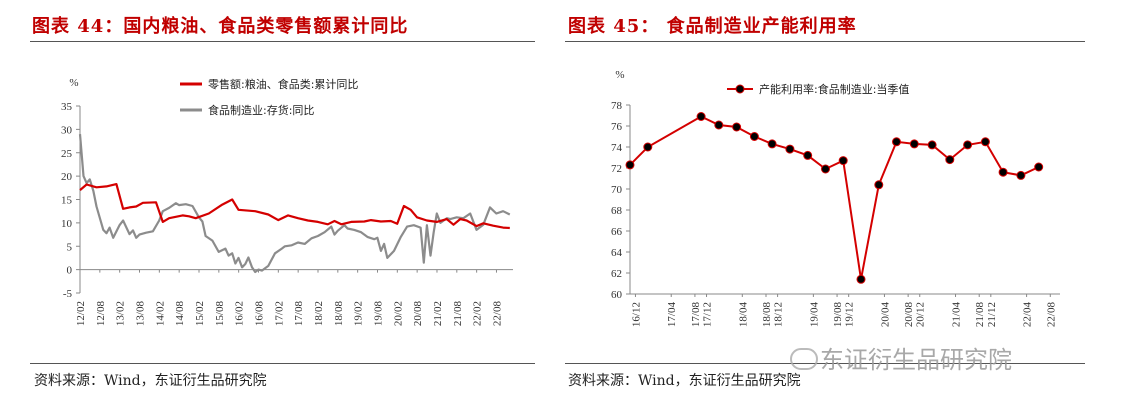 This screenshot has width=1125, height=409. What do you see at coordinates (617, 148) in the screenshot?
I see `y-tick-label: 74` at bounding box center [617, 148].